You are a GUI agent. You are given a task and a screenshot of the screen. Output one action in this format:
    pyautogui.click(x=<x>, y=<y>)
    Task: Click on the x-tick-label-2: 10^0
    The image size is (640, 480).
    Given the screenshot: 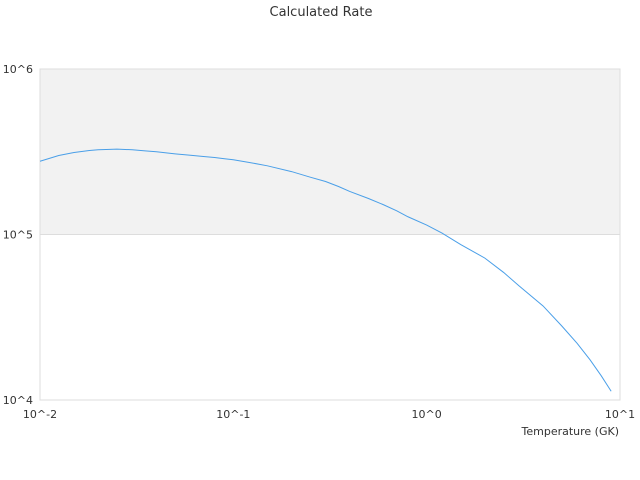 What is the action you would take?
    pyautogui.click(x=427, y=414)
    